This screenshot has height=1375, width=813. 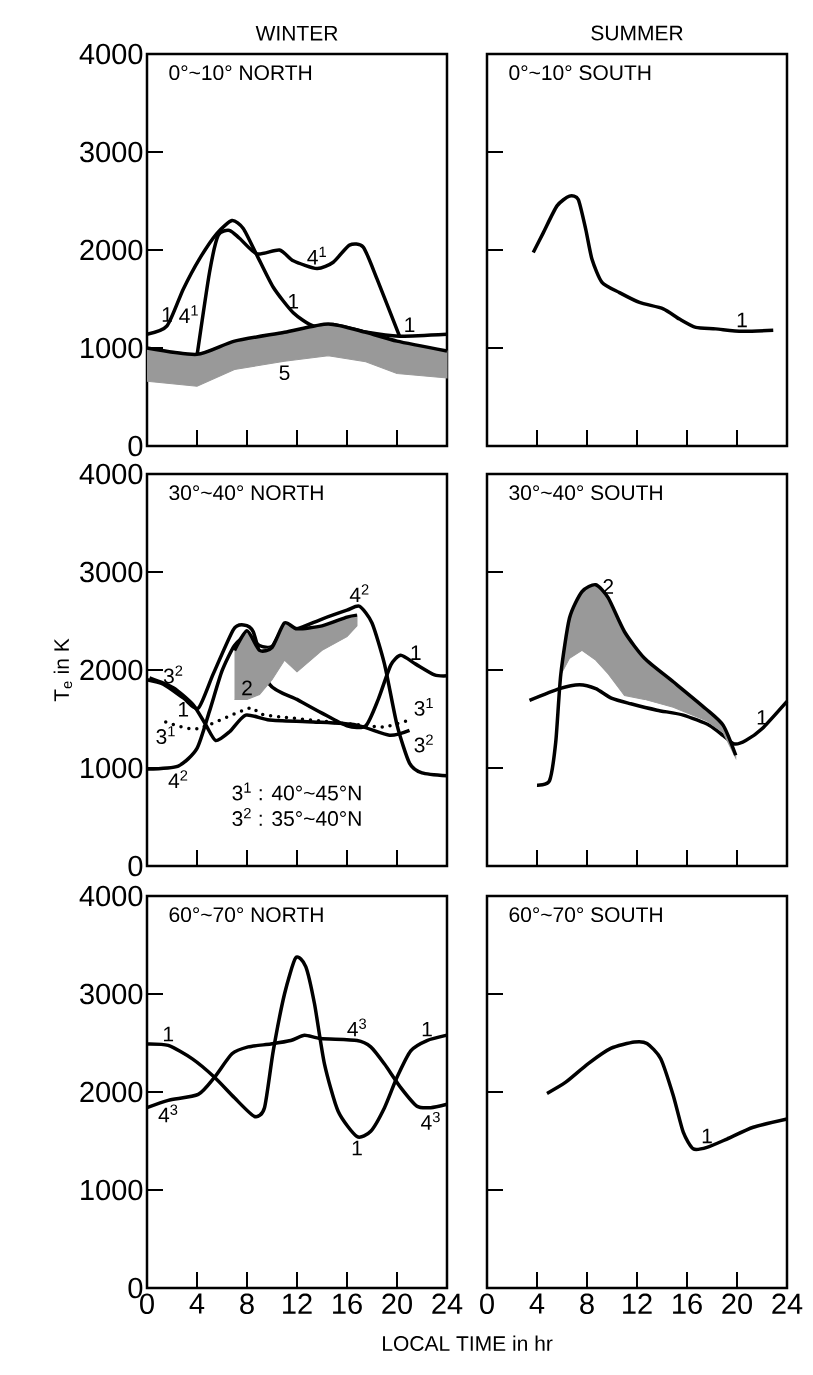 I want to click on chart-title: 30°~40° SOUTH, so click(x=585, y=493).